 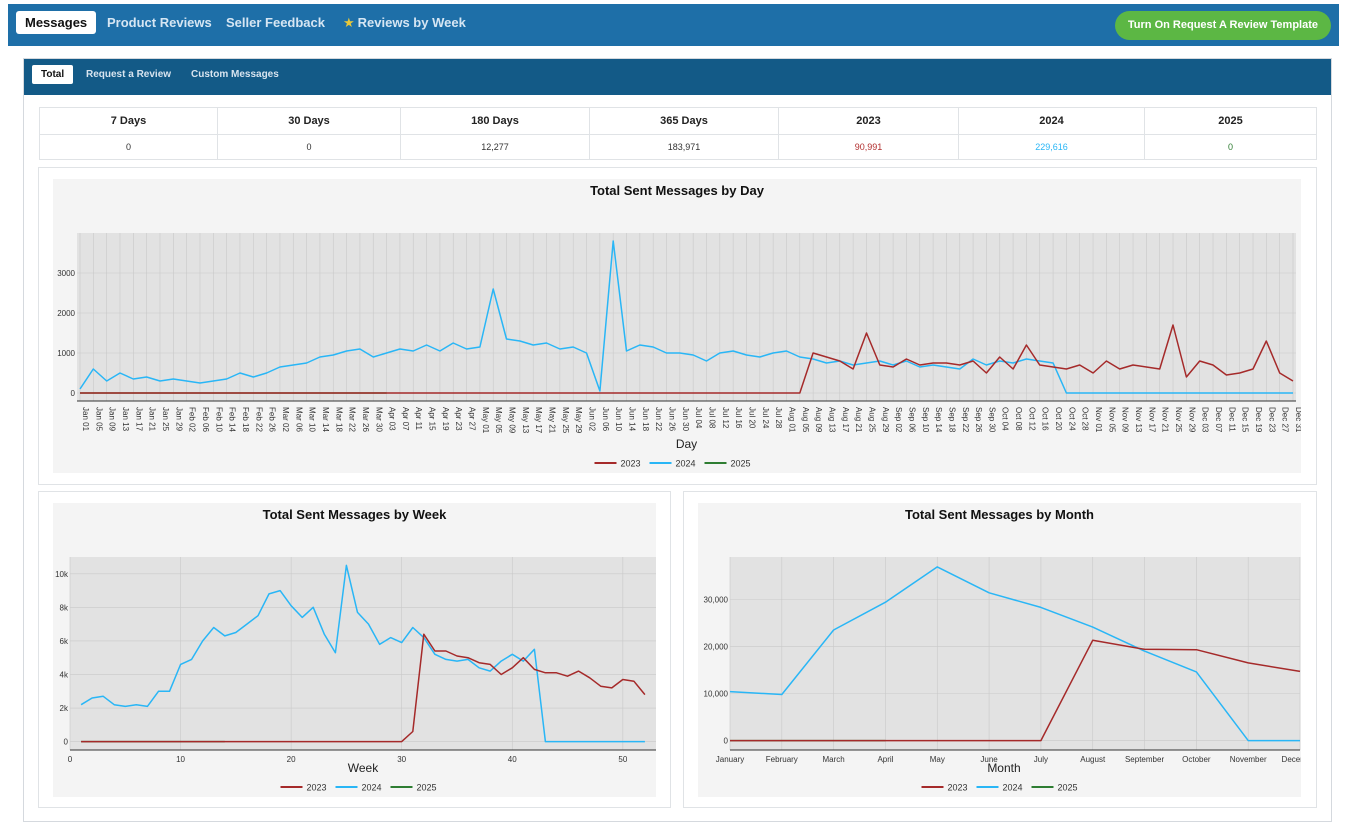 I want to click on tab-request-a-review: Request a Review, so click(x=129, y=74).